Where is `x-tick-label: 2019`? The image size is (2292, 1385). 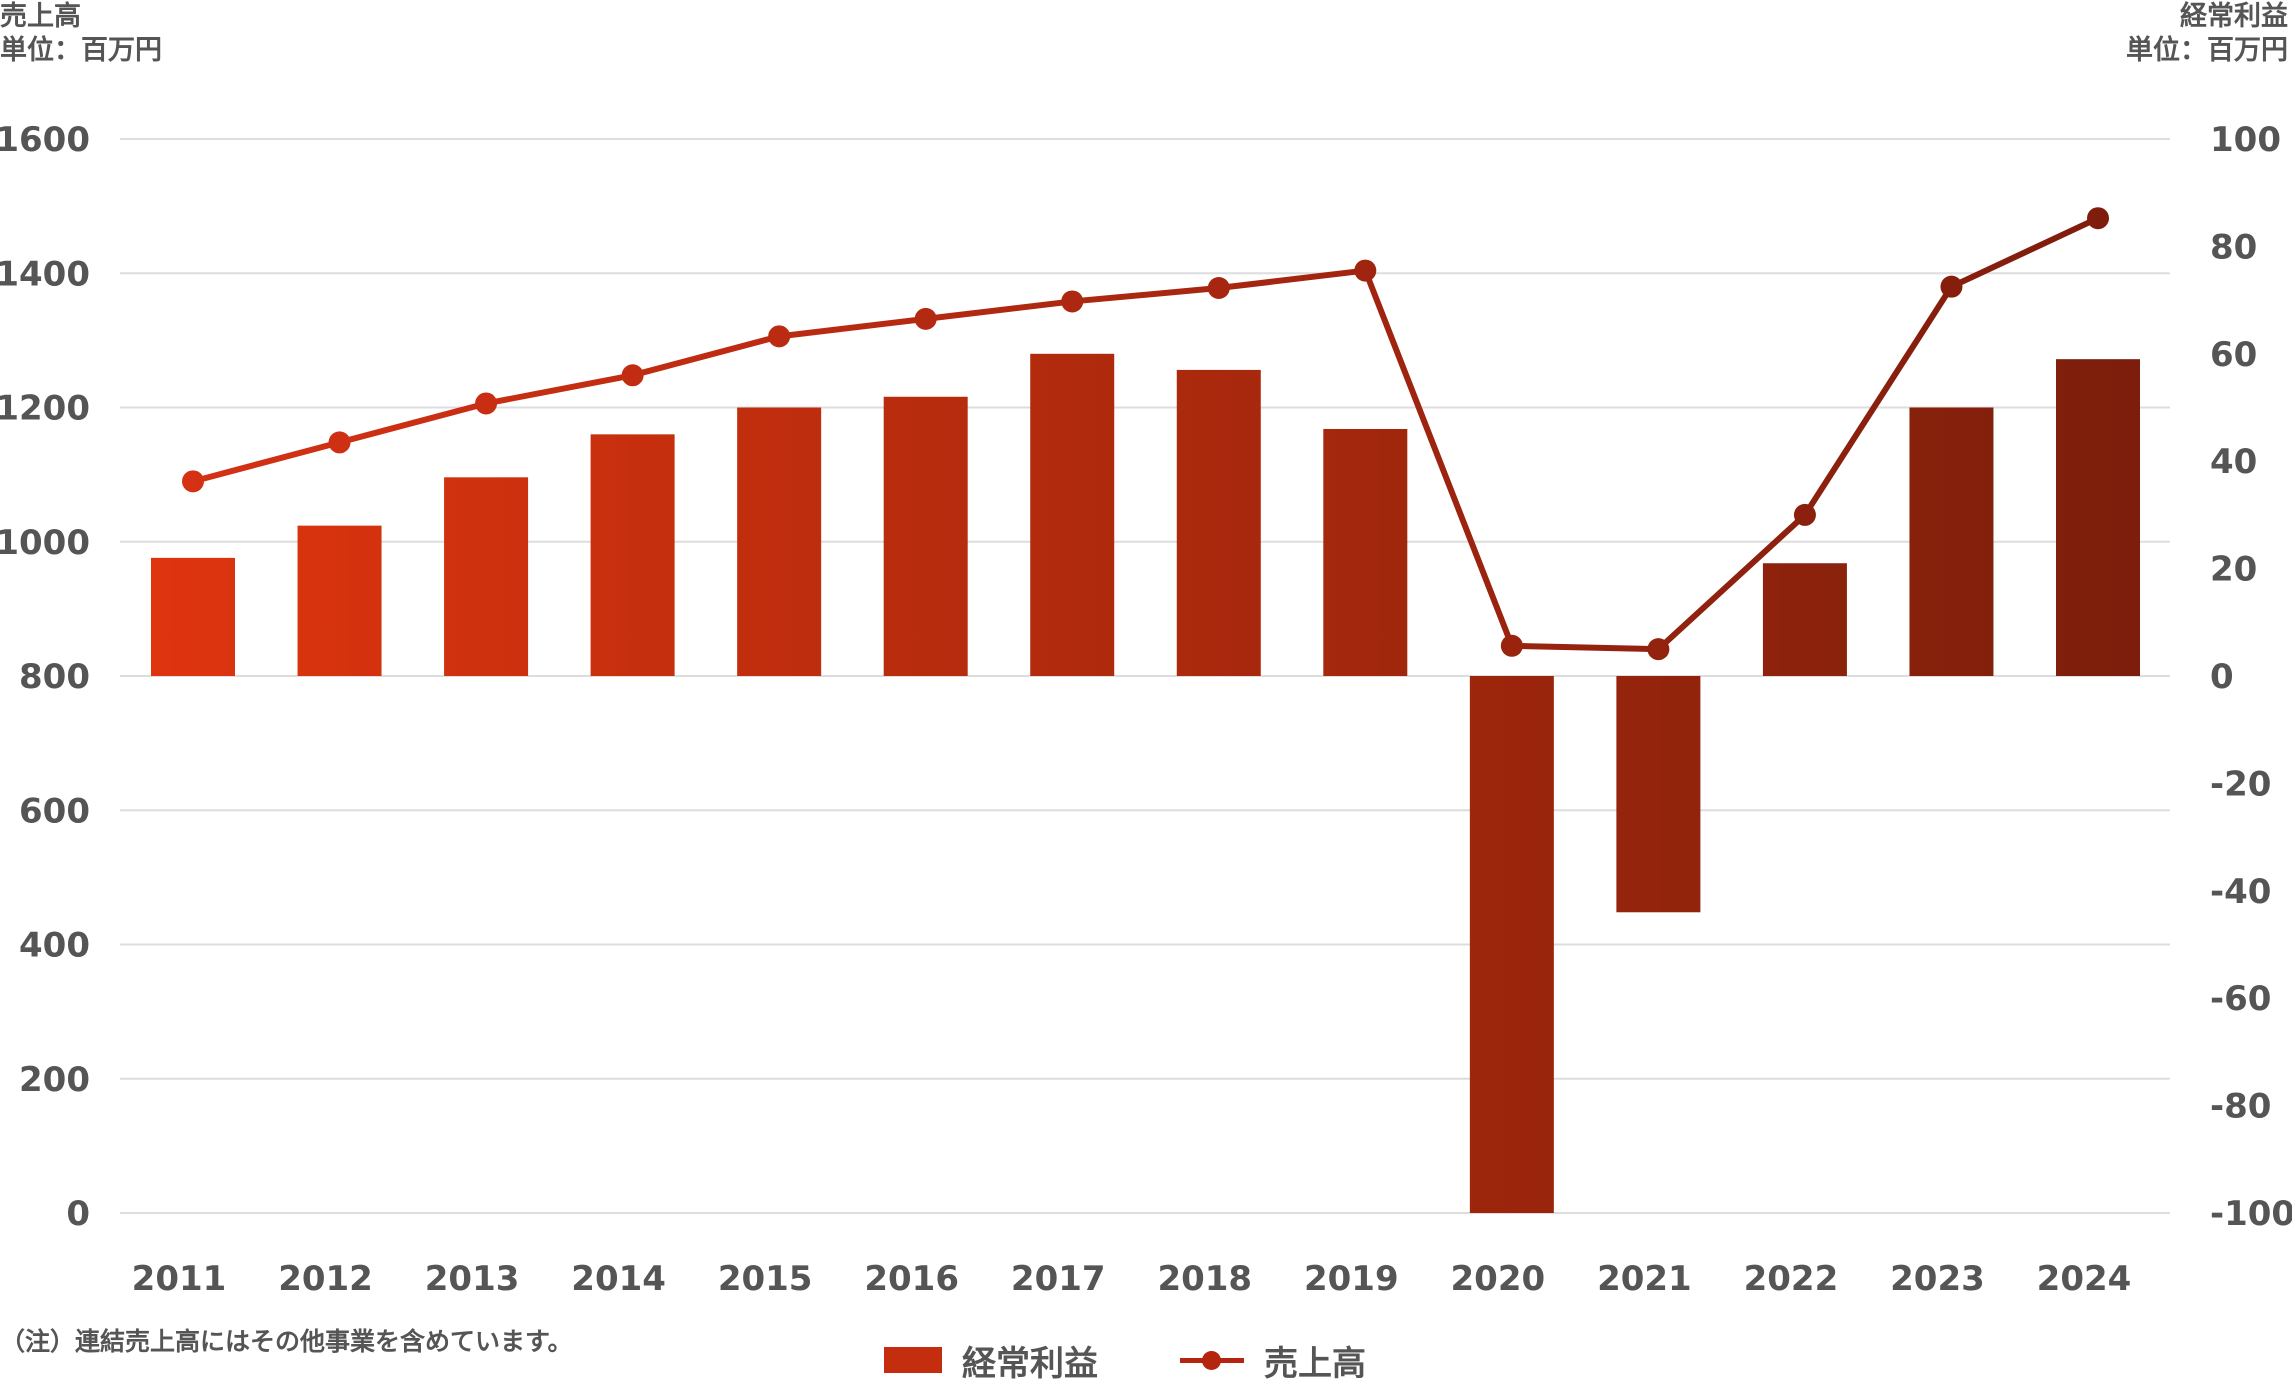 x-tick-label: 2019 is located at coordinates (1351, 1279).